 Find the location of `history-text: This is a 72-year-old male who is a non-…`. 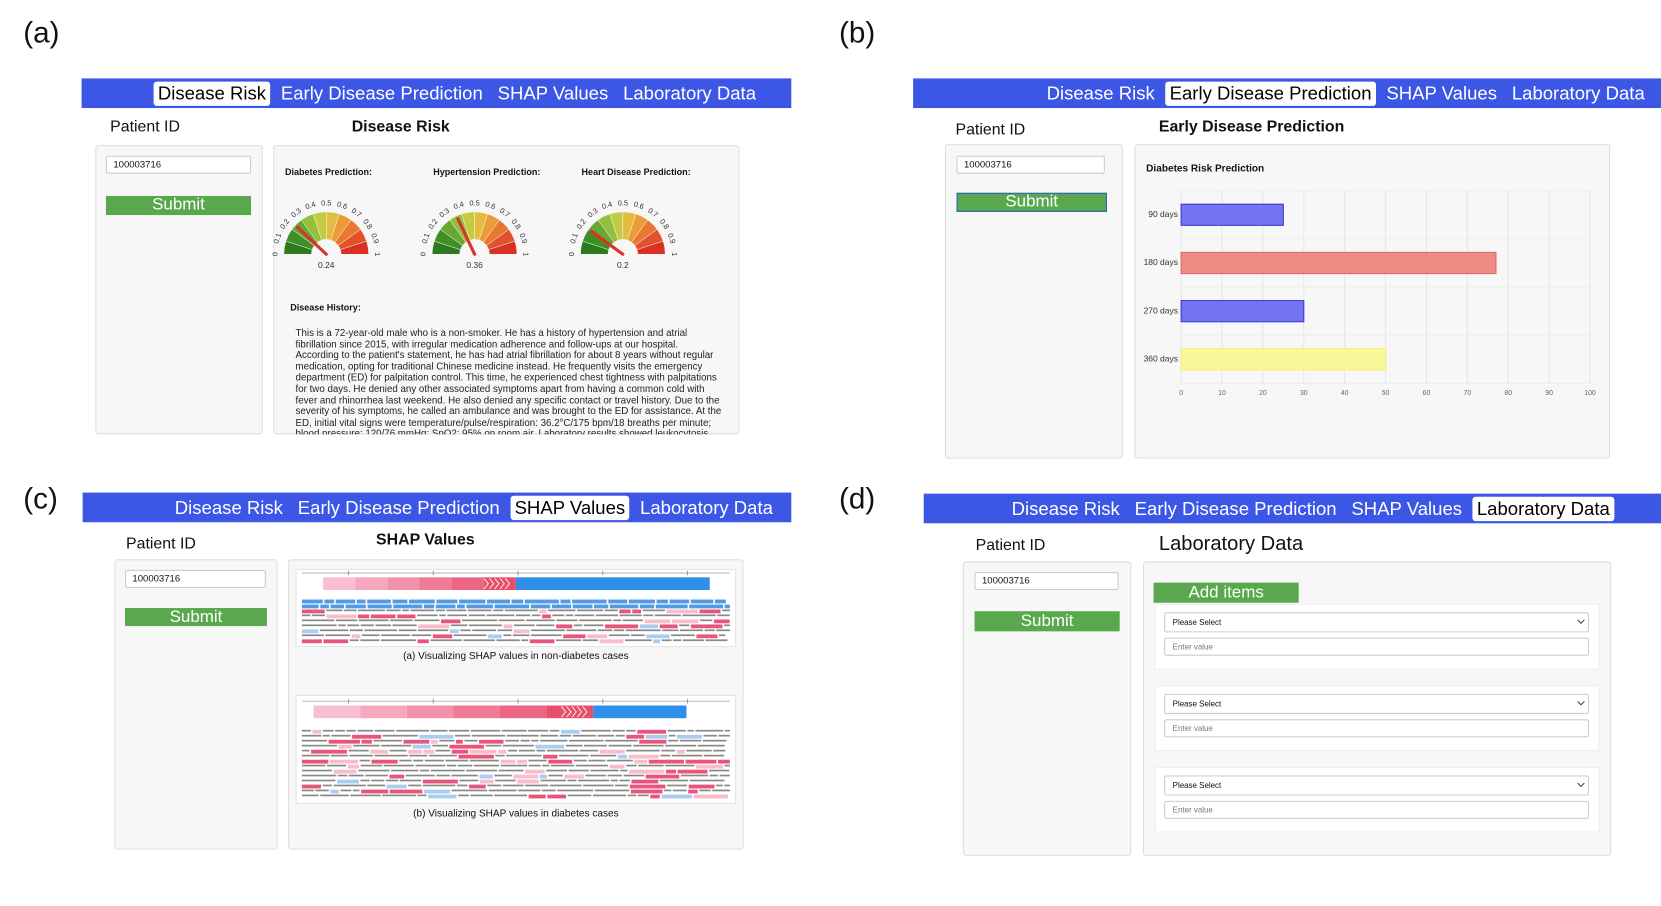

history-text: This is a 72-year-old male who is a non-… is located at coordinates (508, 381).